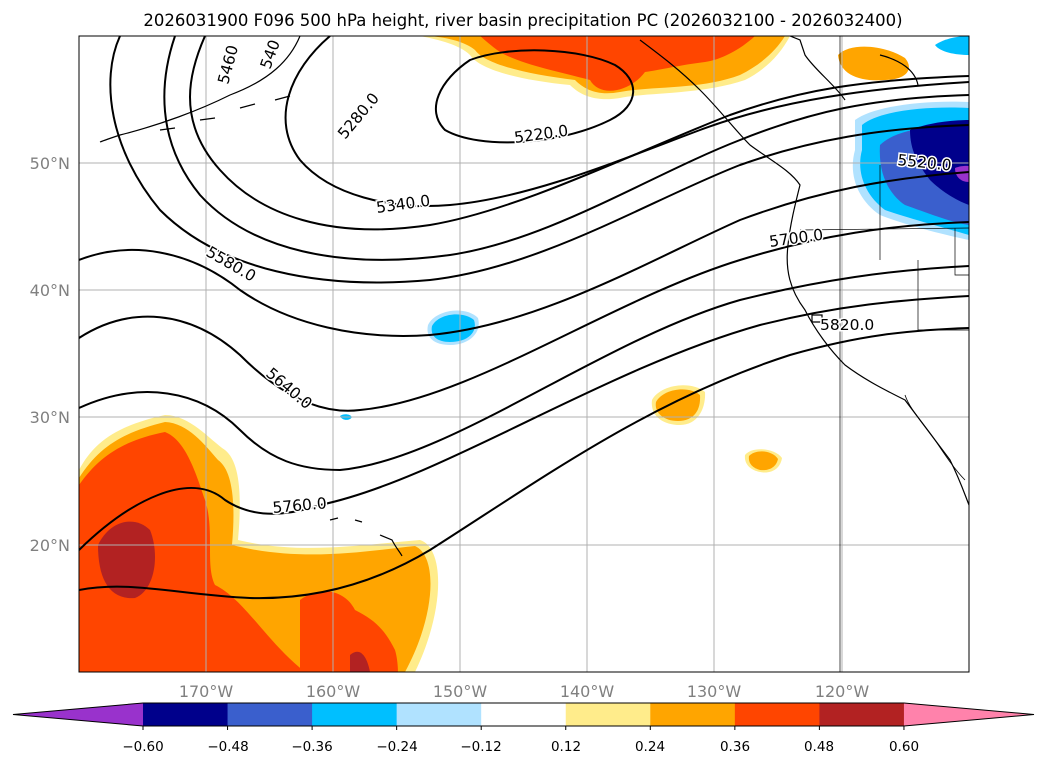  Describe the element at coordinates (78, 714) in the screenshot. I see `colorbar-extend-left` at that location.